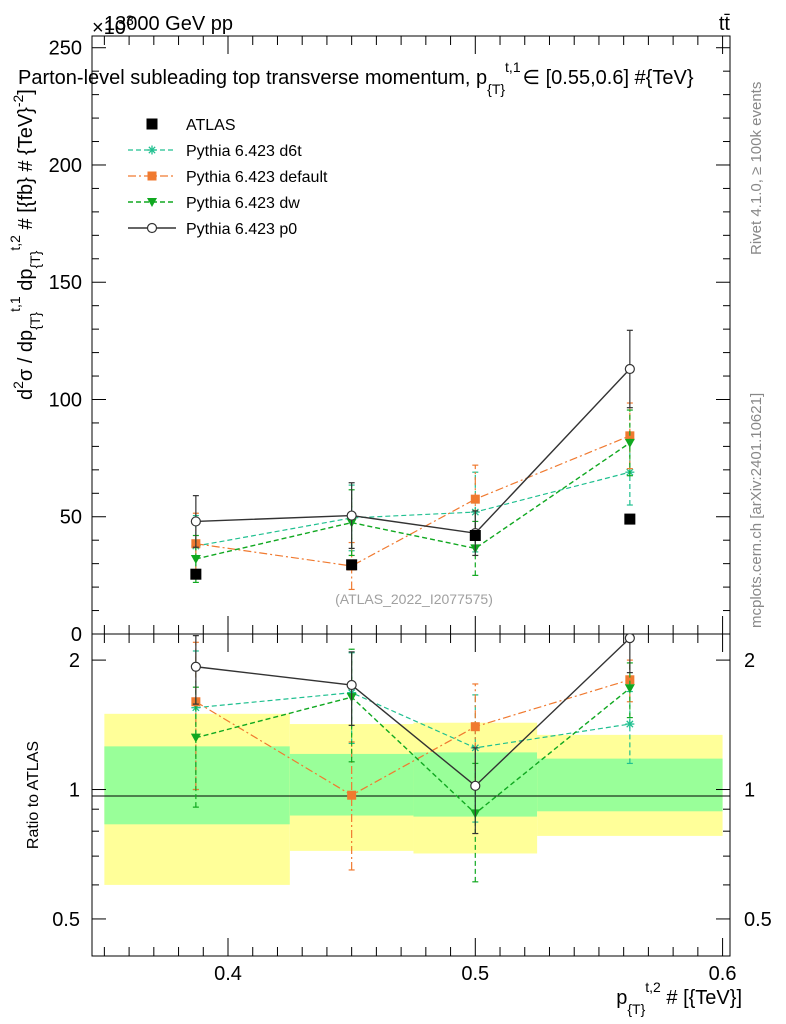 The height and width of the screenshot is (1024, 786). I want to click on legend-label-default: Pythia 6.423 default, so click(257, 177).